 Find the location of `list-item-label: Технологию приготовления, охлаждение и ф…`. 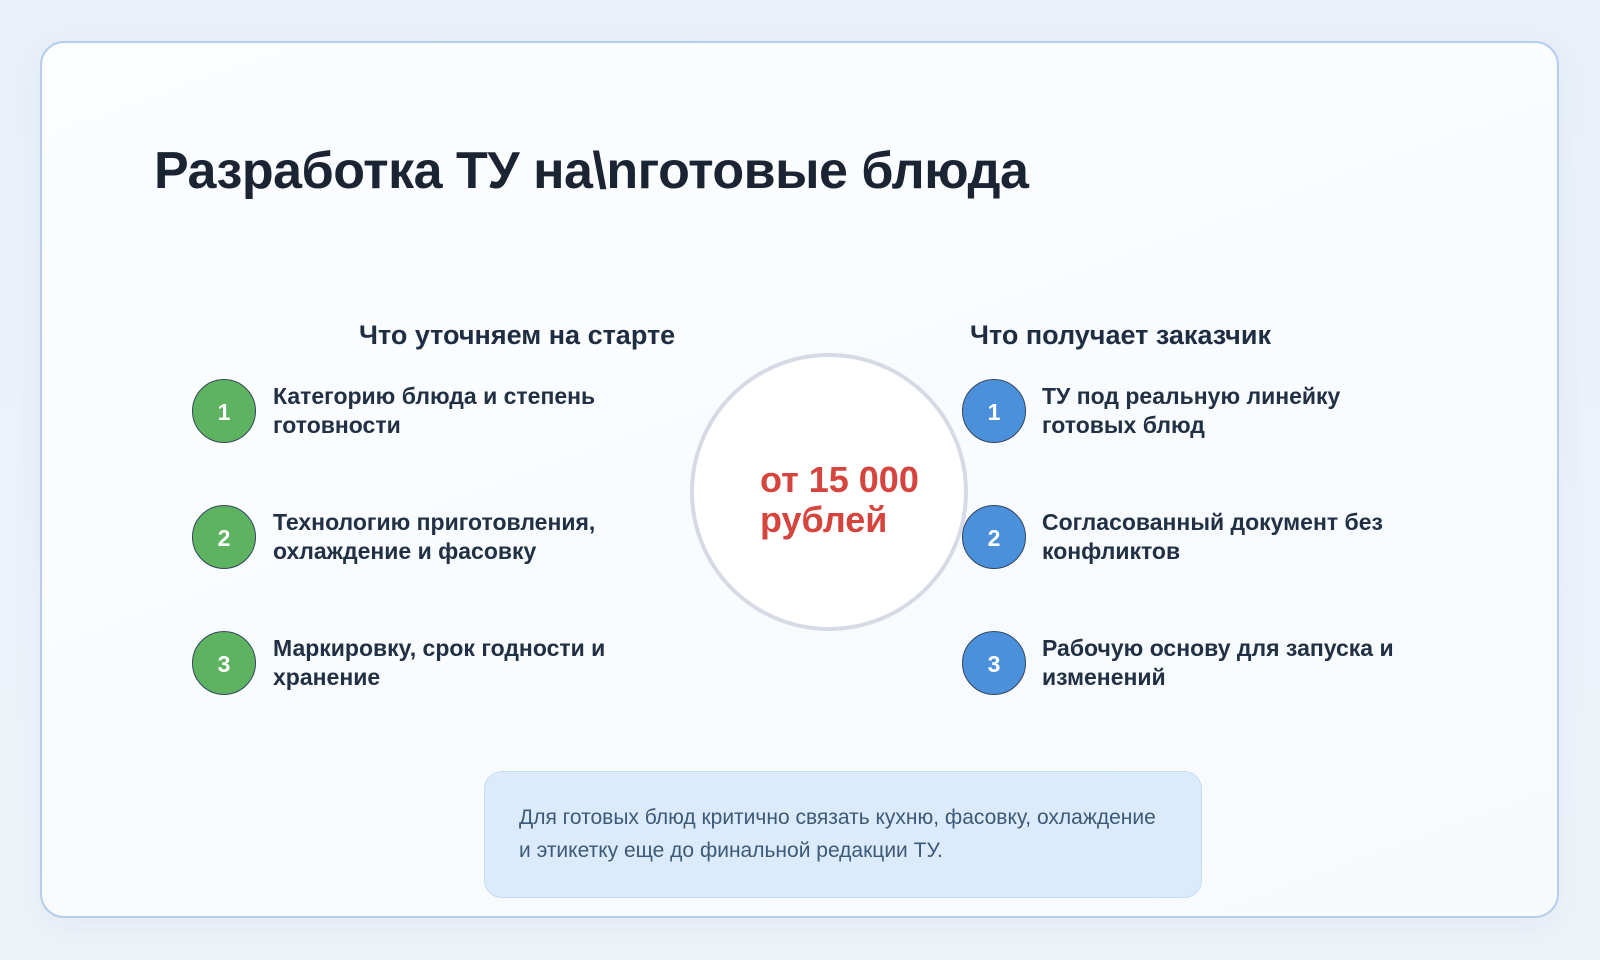

list-item-label: Технологию приготовления, охлаждение и ф… is located at coordinates (434, 536).